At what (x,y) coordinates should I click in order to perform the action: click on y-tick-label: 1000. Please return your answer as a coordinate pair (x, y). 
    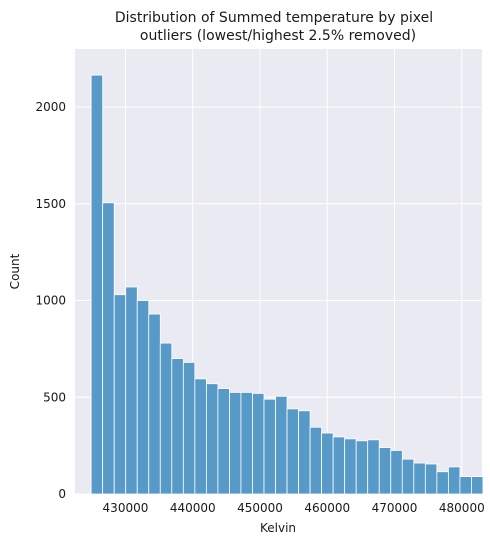
    Looking at the image, I should click on (50, 301).